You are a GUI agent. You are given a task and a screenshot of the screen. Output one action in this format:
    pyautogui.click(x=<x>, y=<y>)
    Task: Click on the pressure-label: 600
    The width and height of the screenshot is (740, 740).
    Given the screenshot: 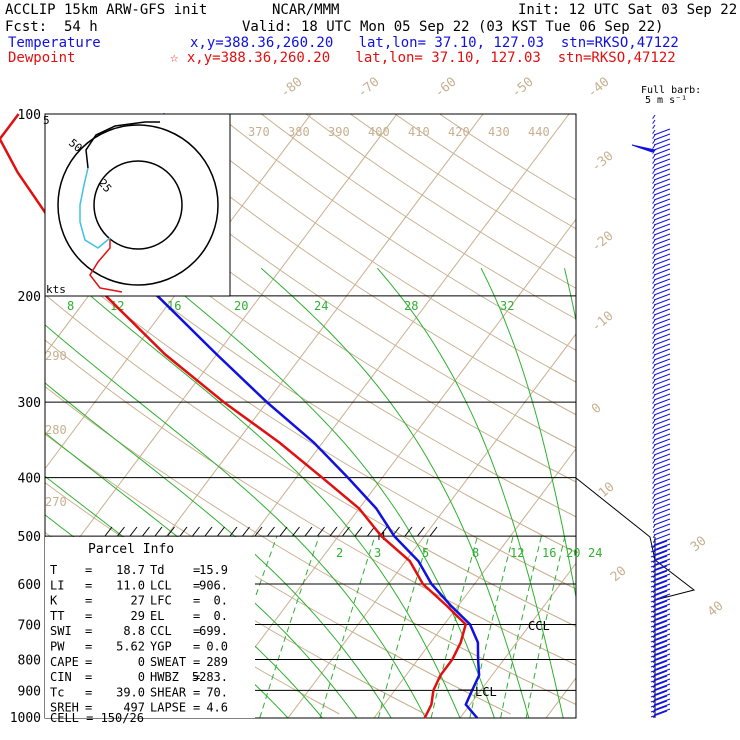 What is the action you would take?
    pyautogui.click(x=29, y=585)
    